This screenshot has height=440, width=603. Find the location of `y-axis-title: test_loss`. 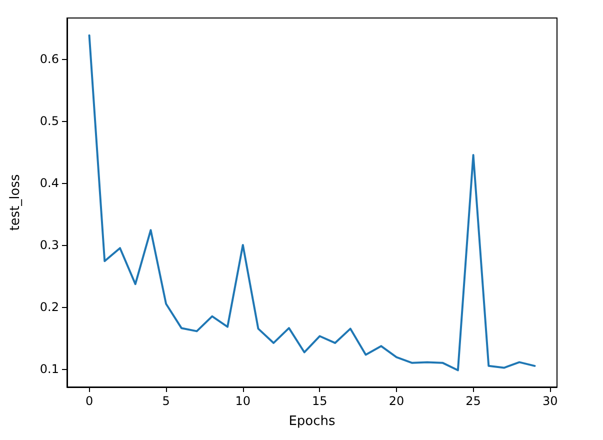

y-axis-title: test_loss is located at coordinates (15, 202).